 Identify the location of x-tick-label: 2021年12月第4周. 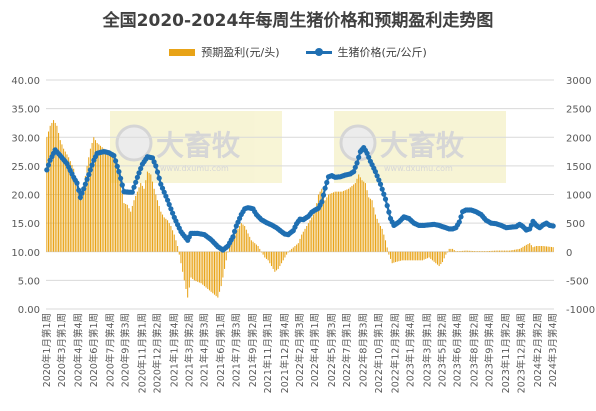
(285, 353).